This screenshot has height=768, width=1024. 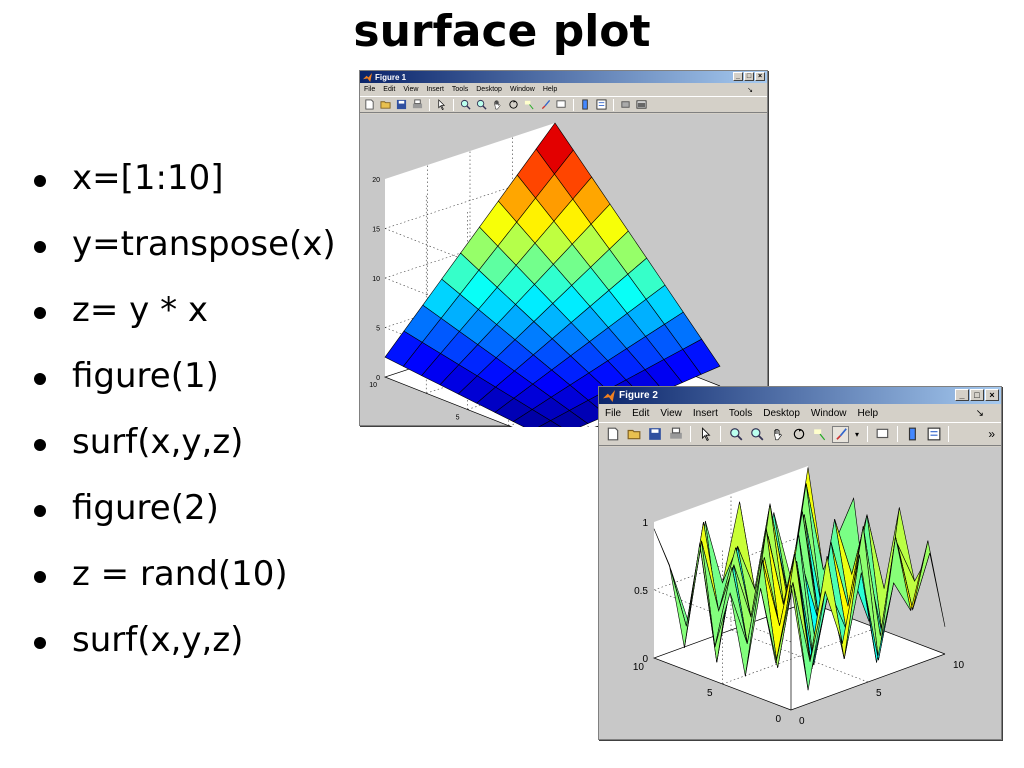 What do you see at coordinates (625, 104) in the screenshot?
I see `hide-plot-tools-icon` at bounding box center [625, 104].